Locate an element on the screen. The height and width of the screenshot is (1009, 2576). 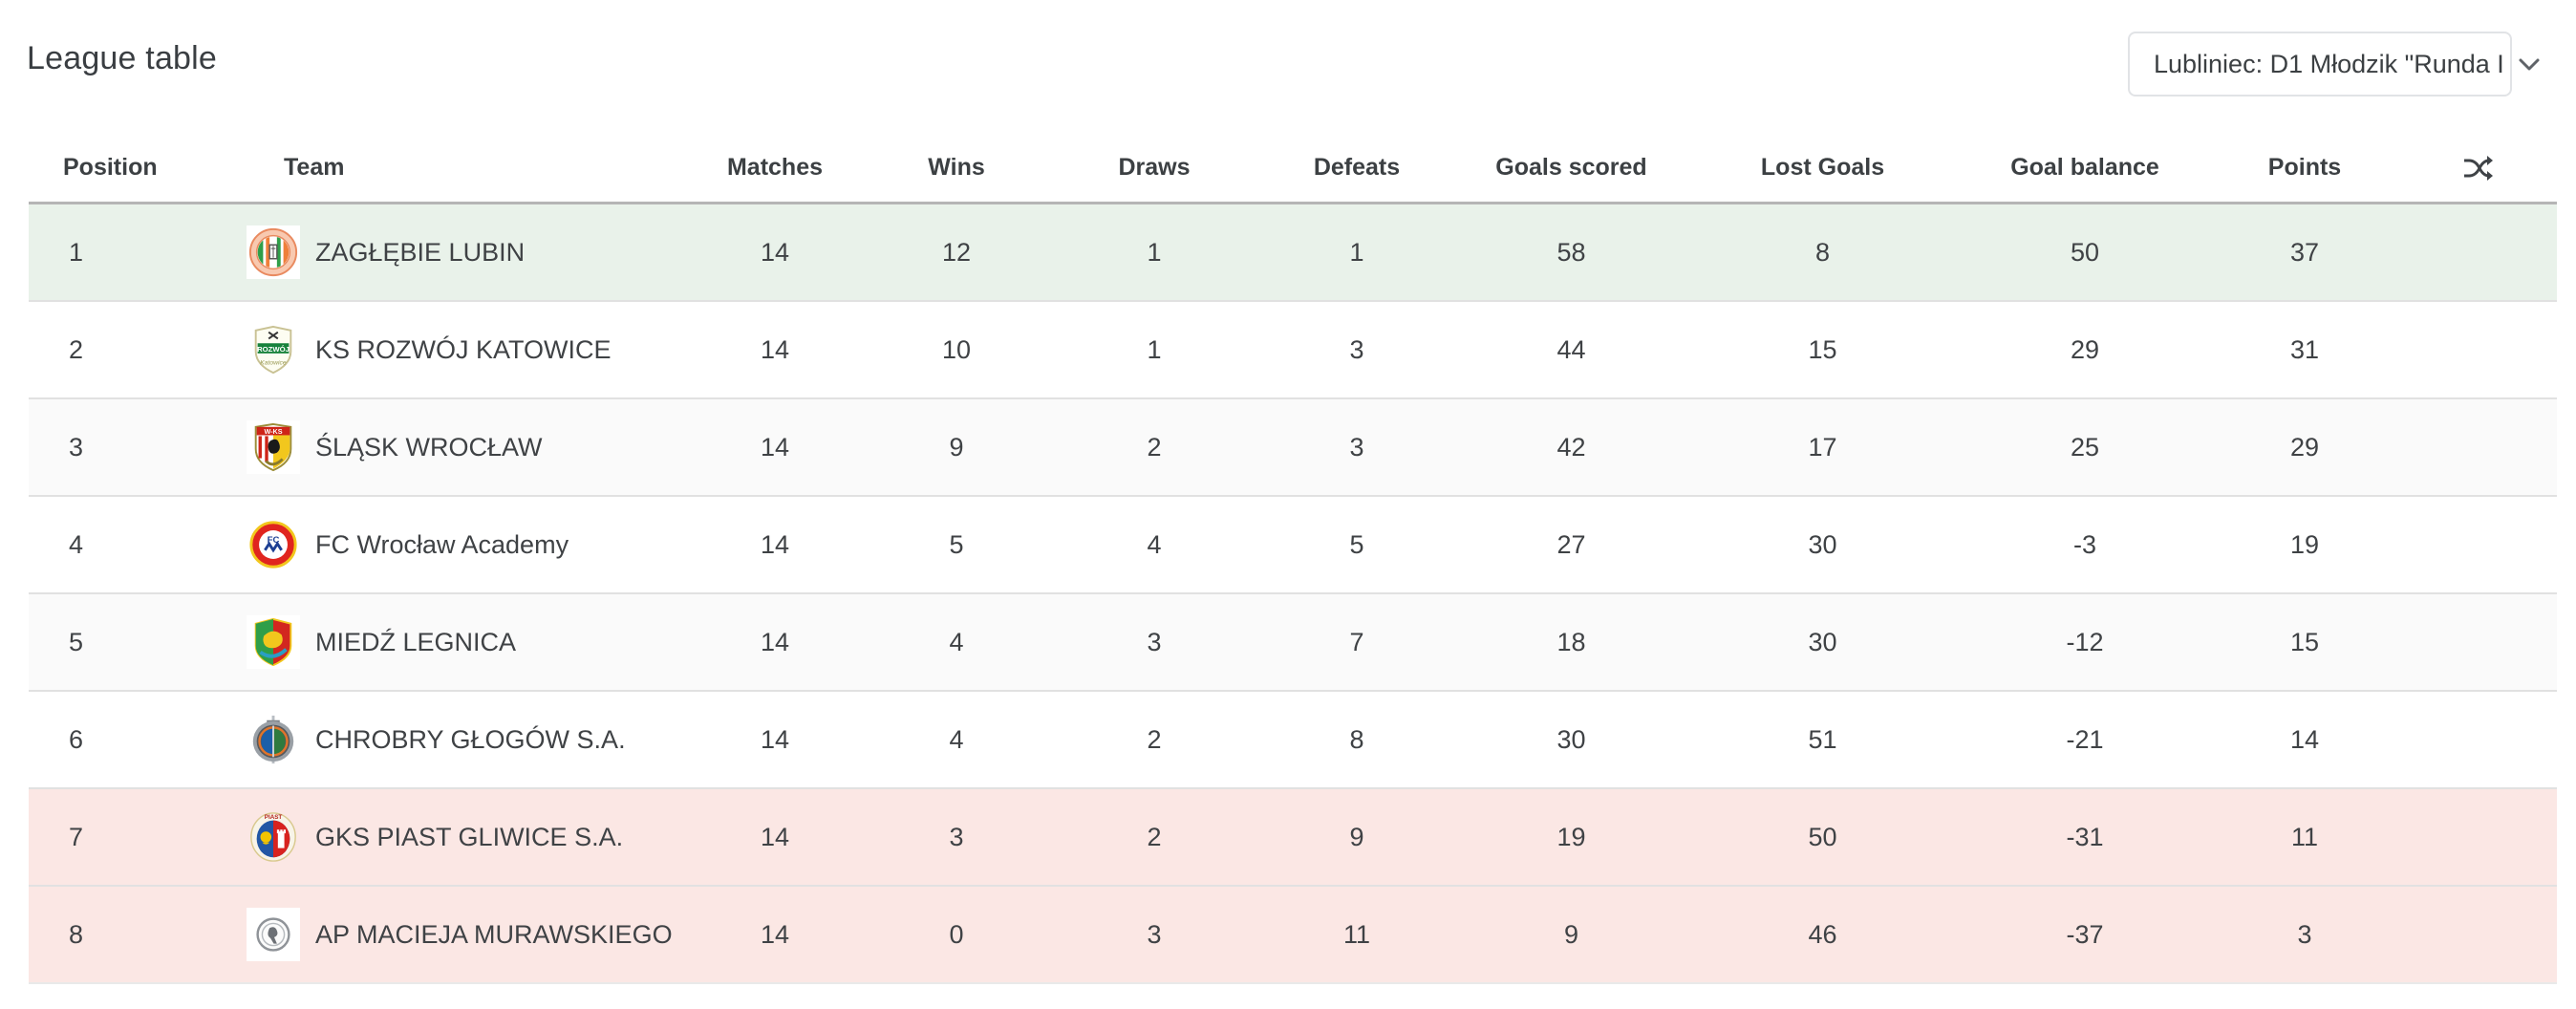
svg-text: ROZWÓJ is located at coordinates (273, 349).